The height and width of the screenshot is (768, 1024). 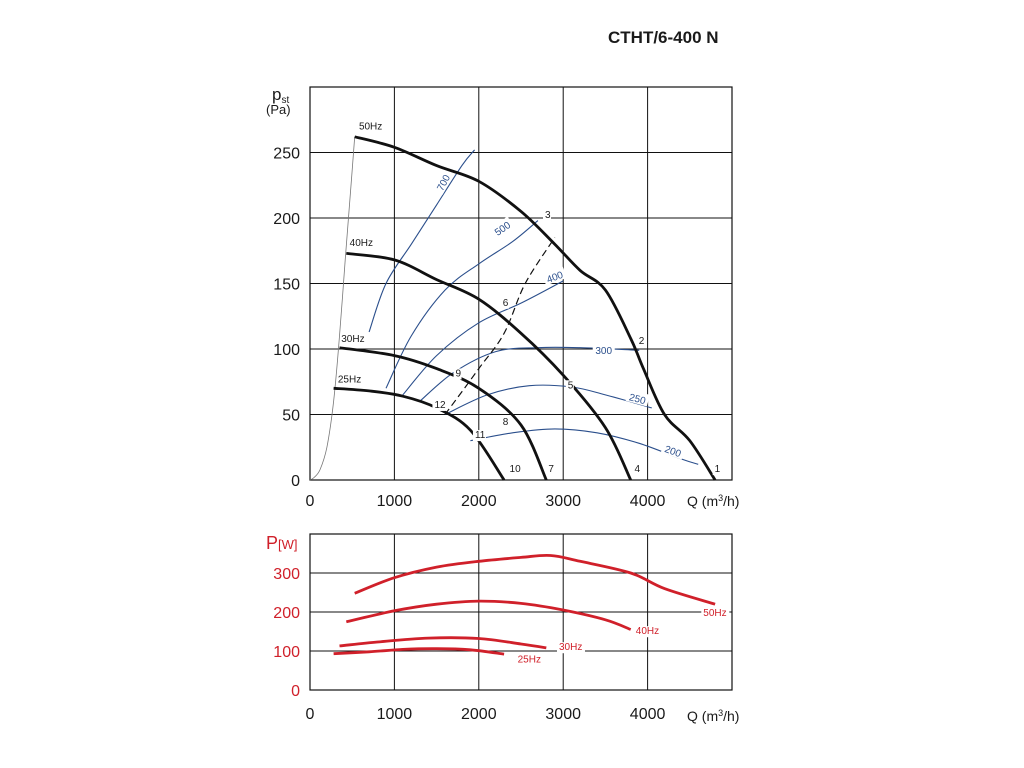 What do you see at coordinates (349, 379) in the screenshot?
I see `speed-label-25Hz: 25Hz` at bounding box center [349, 379].